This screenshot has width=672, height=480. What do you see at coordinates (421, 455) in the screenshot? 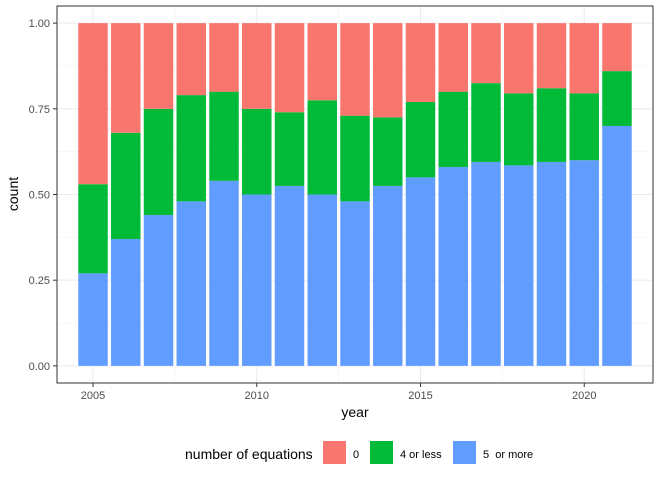
I see `legend-label: 4 or less` at bounding box center [421, 455].